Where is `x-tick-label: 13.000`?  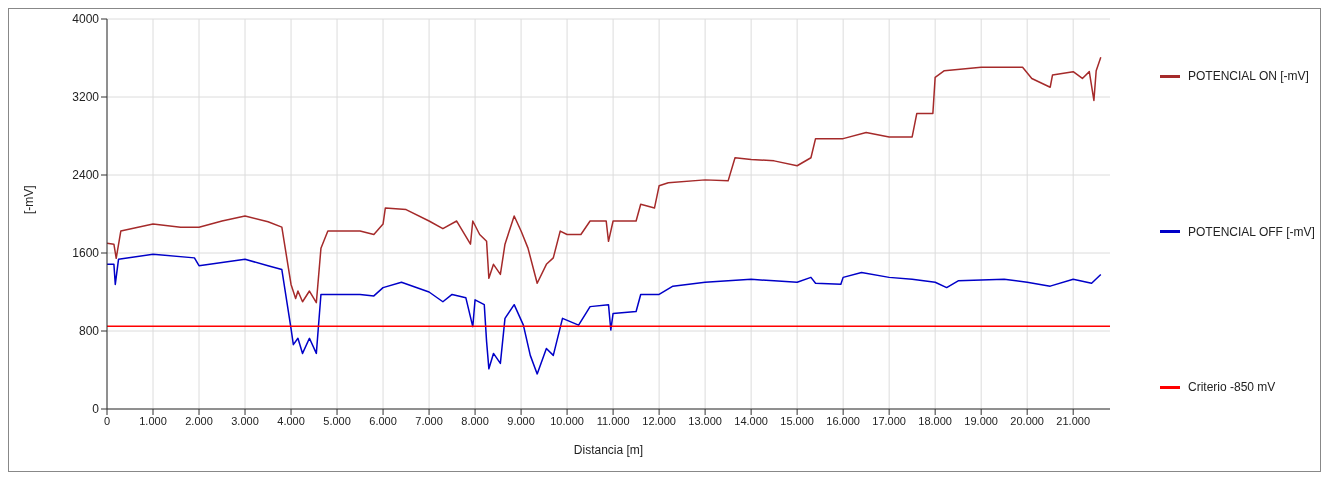 x-tick-label: 13.000 is located at coordinates (705, 420).